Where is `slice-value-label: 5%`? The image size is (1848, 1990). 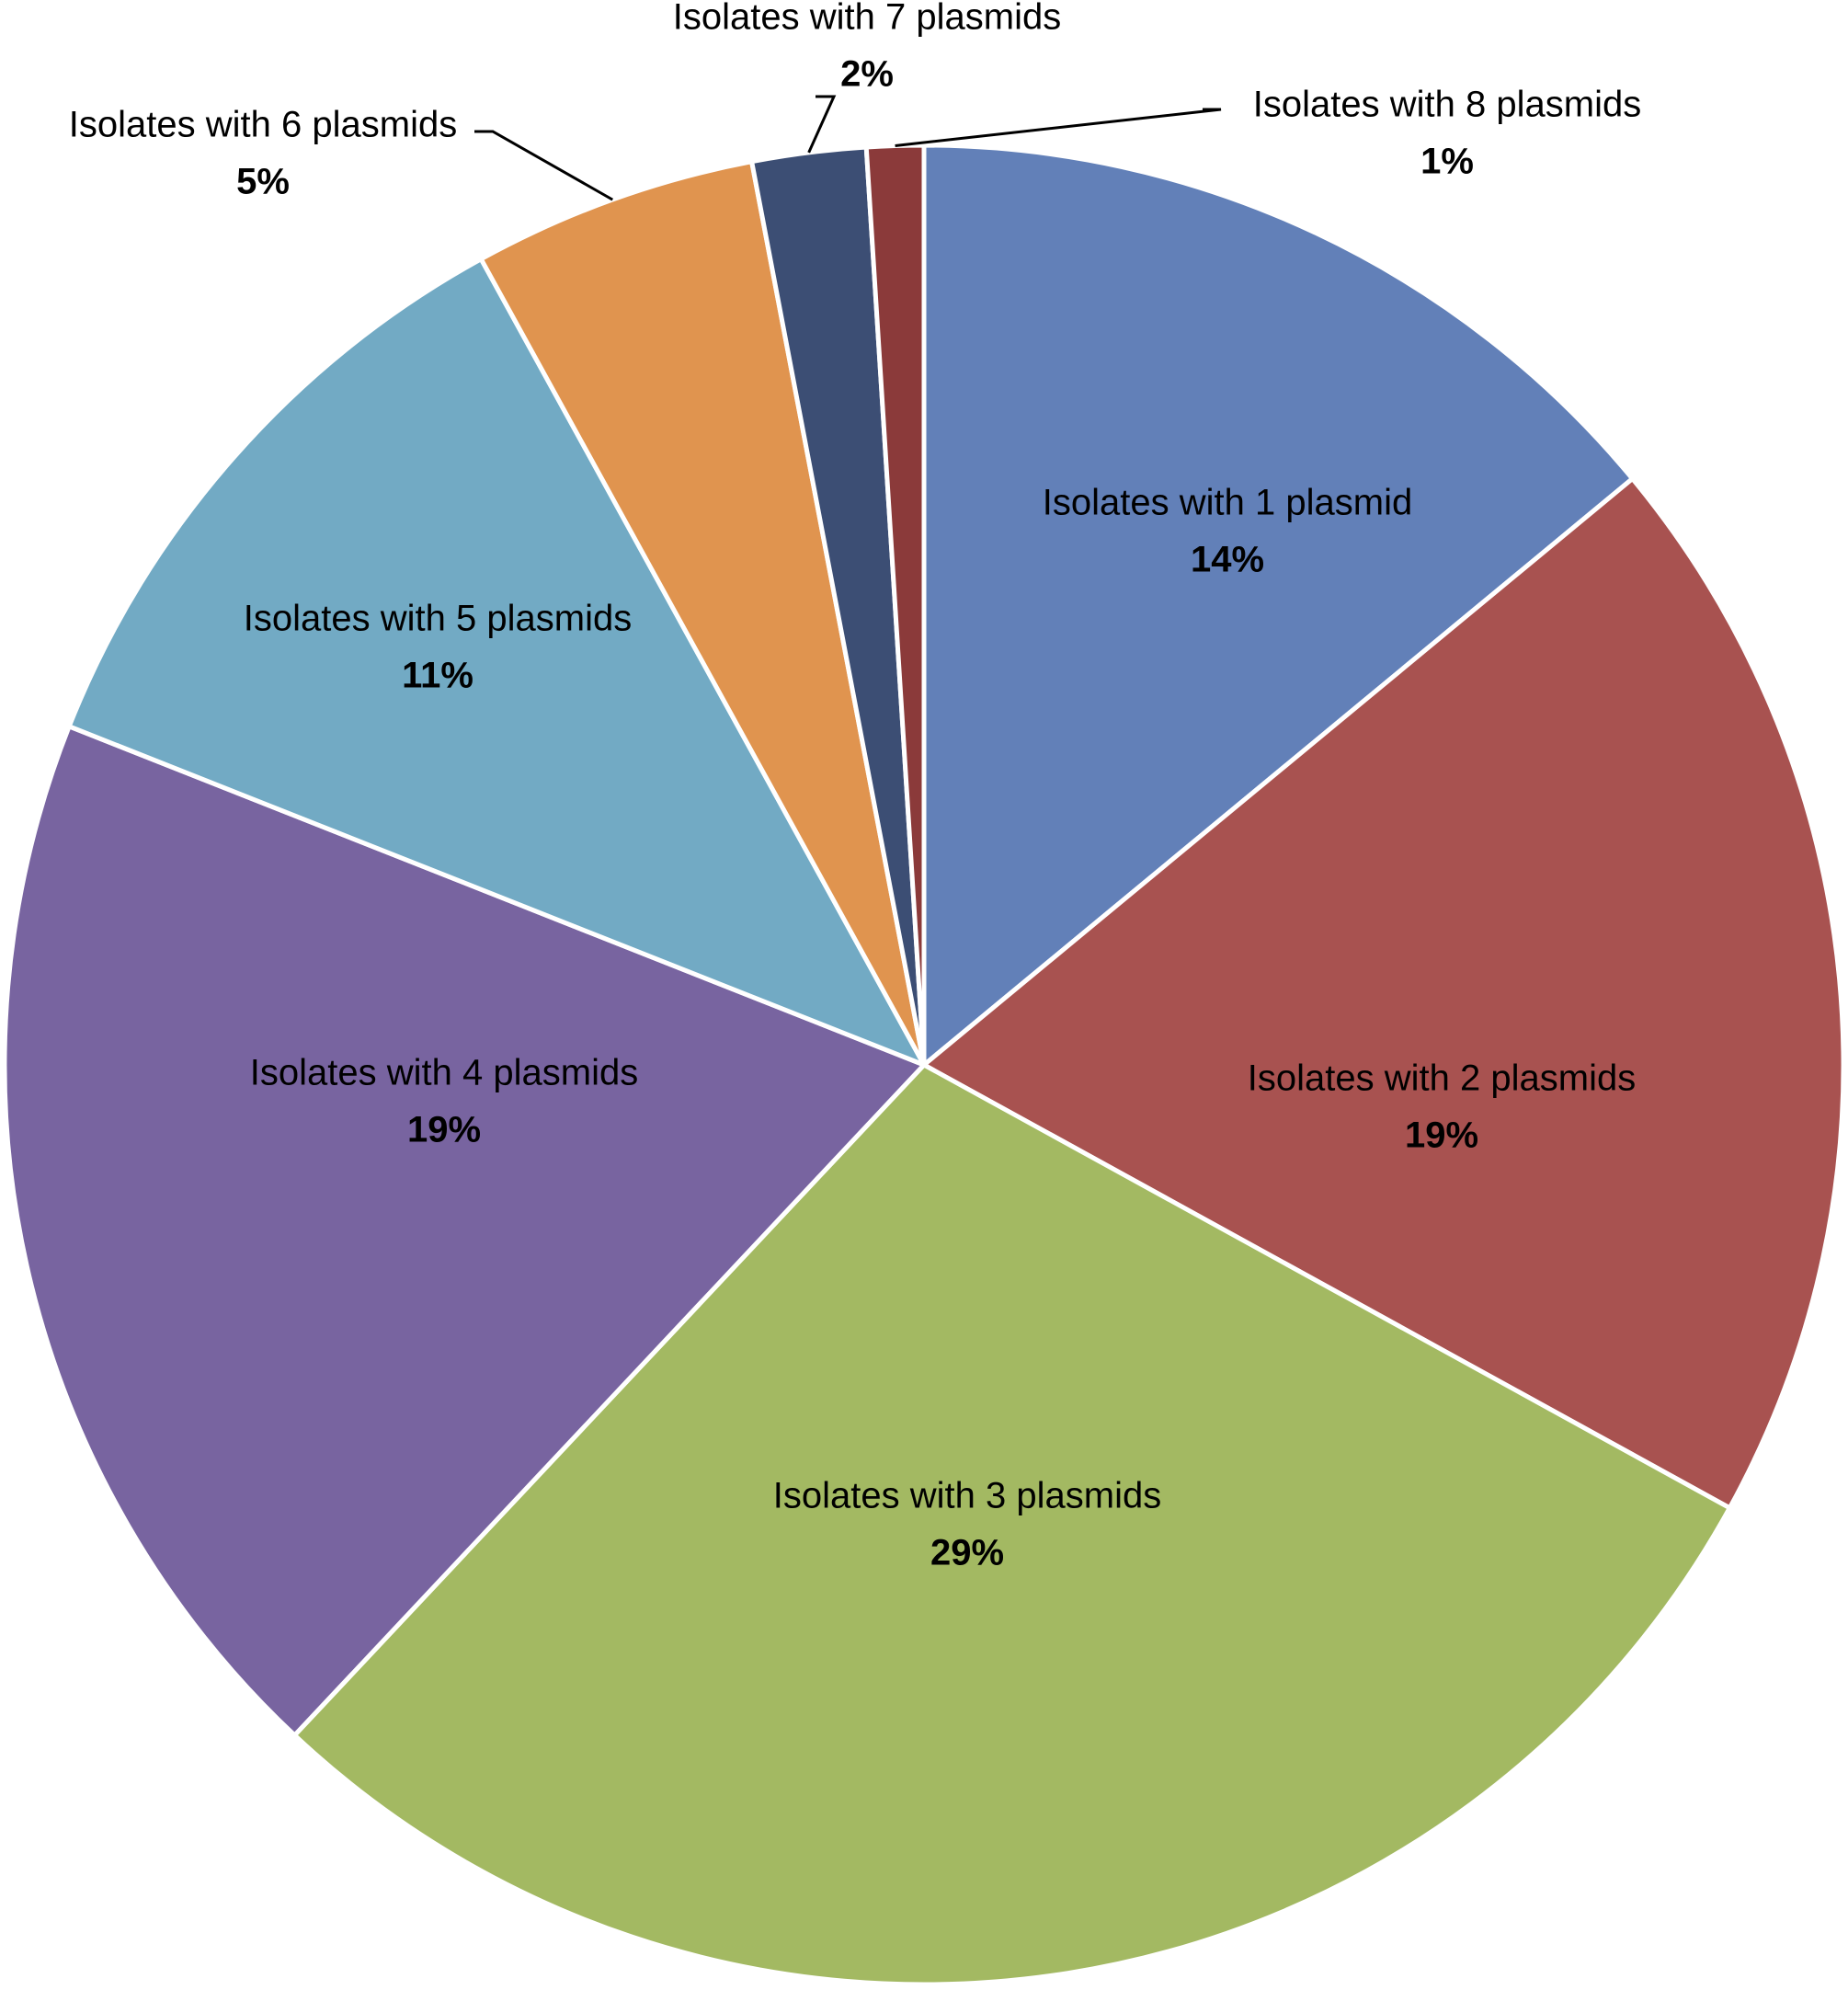
slice-value-label: 5% is located at coordinates (263, 182).